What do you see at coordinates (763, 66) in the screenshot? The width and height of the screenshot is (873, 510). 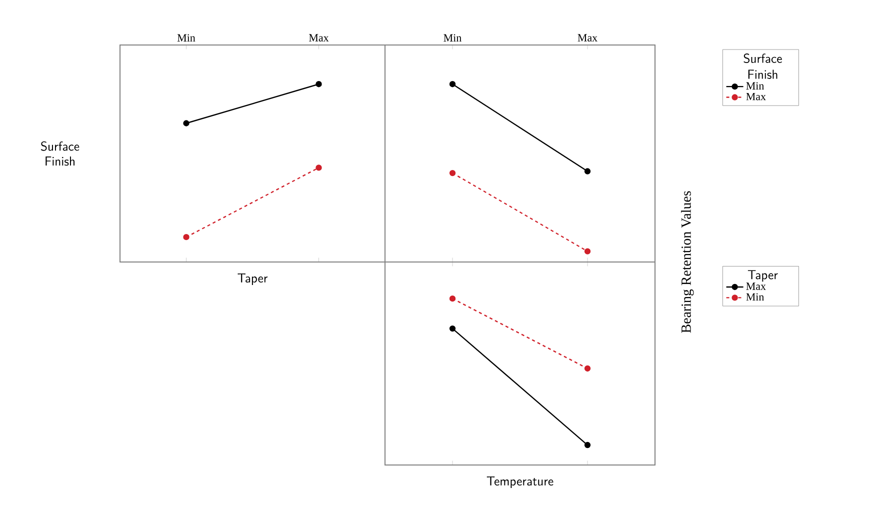 I see `legend-title: Surface Finish` at bounding box center [763, 66].